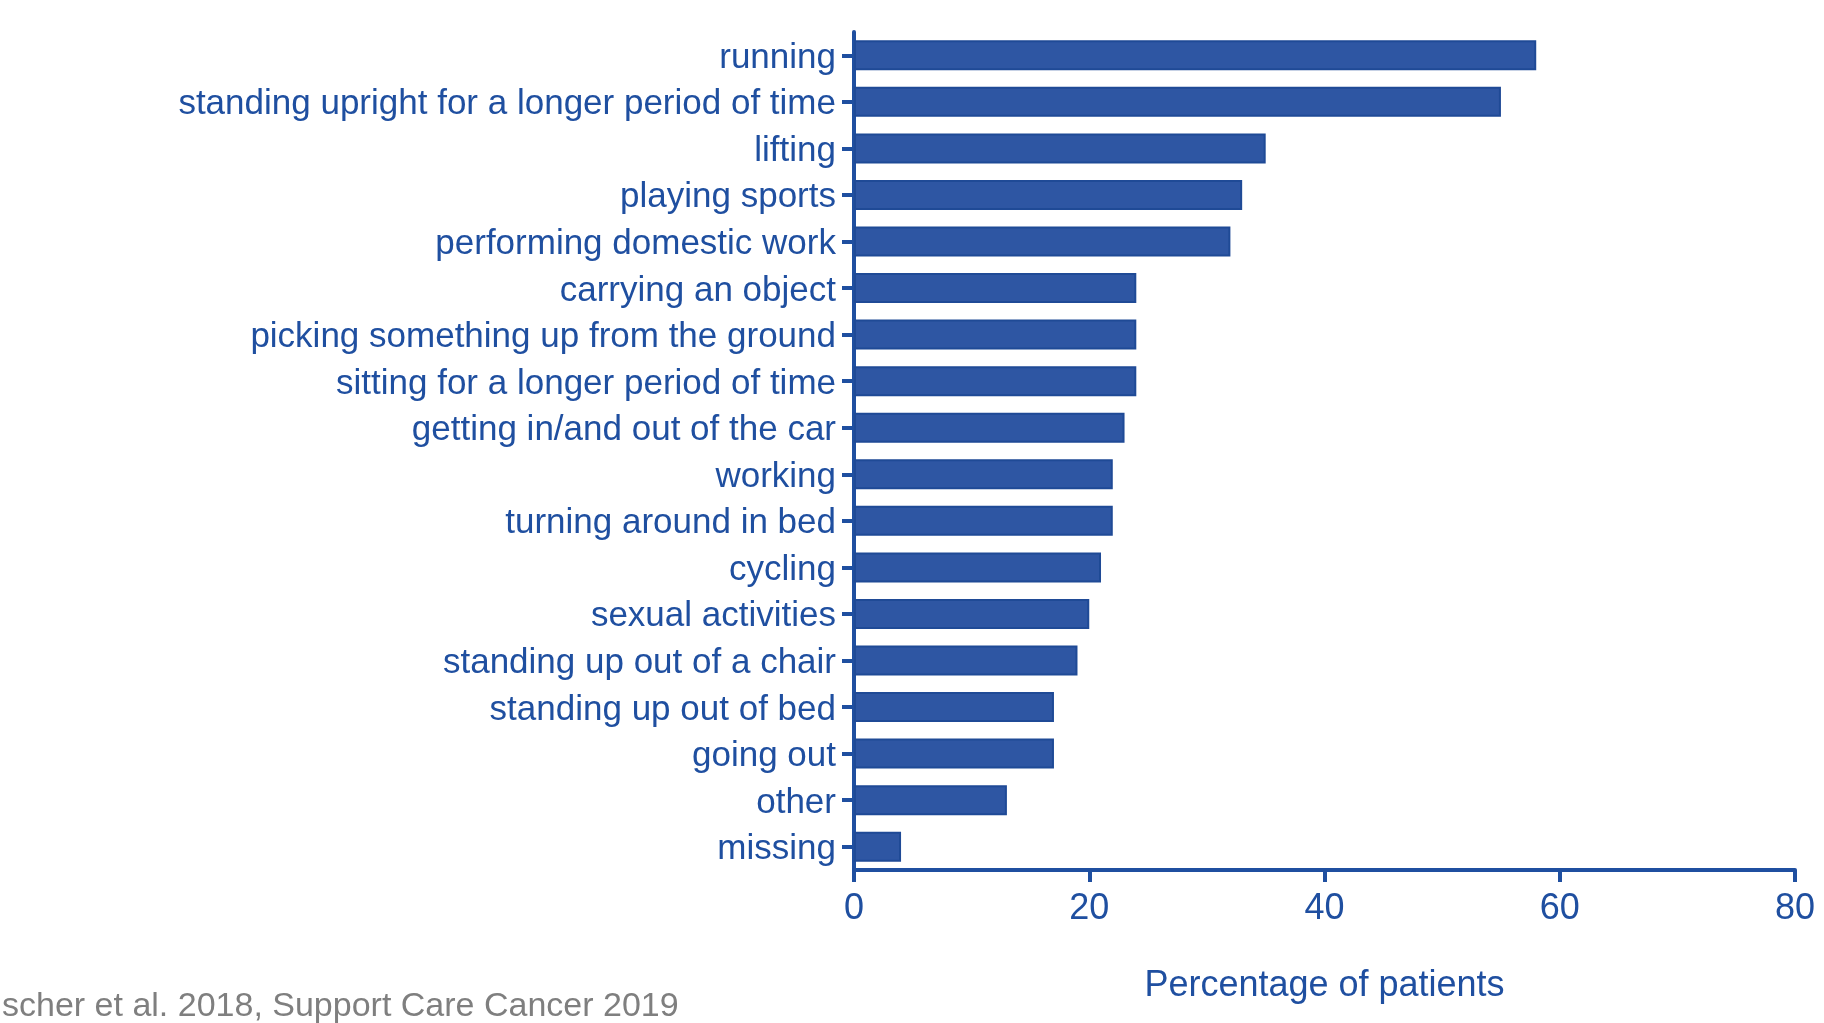  I want to click on y-tick-label: getting in/and out of the car, so click(624, 428).